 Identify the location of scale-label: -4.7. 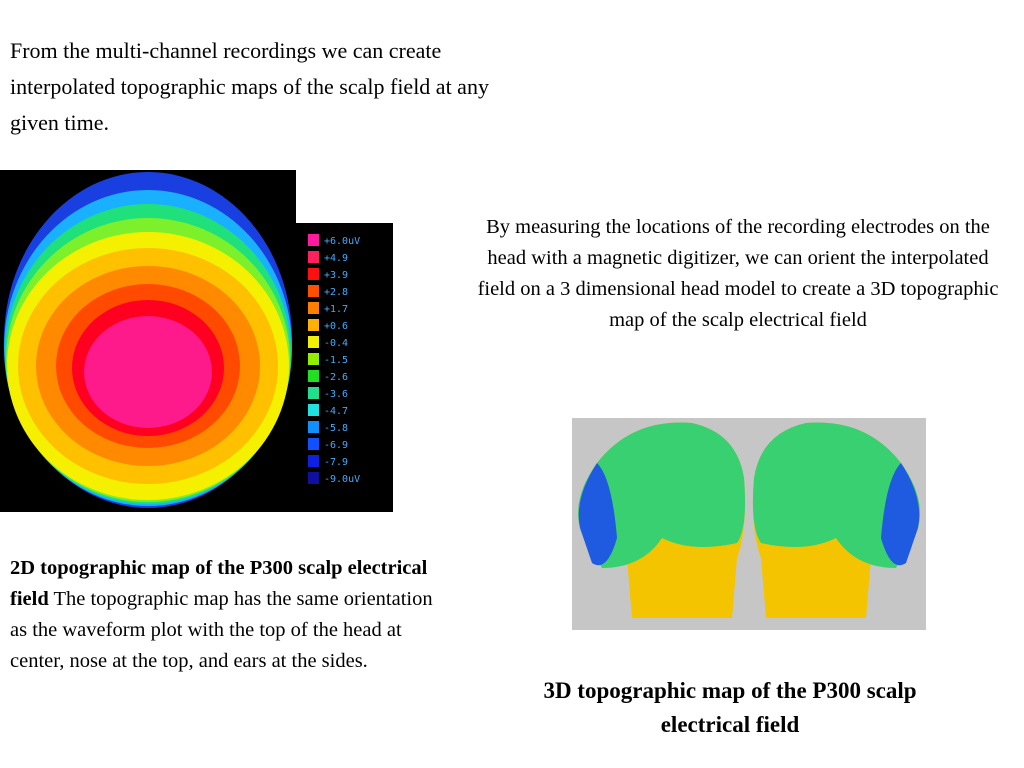
(336, 411).